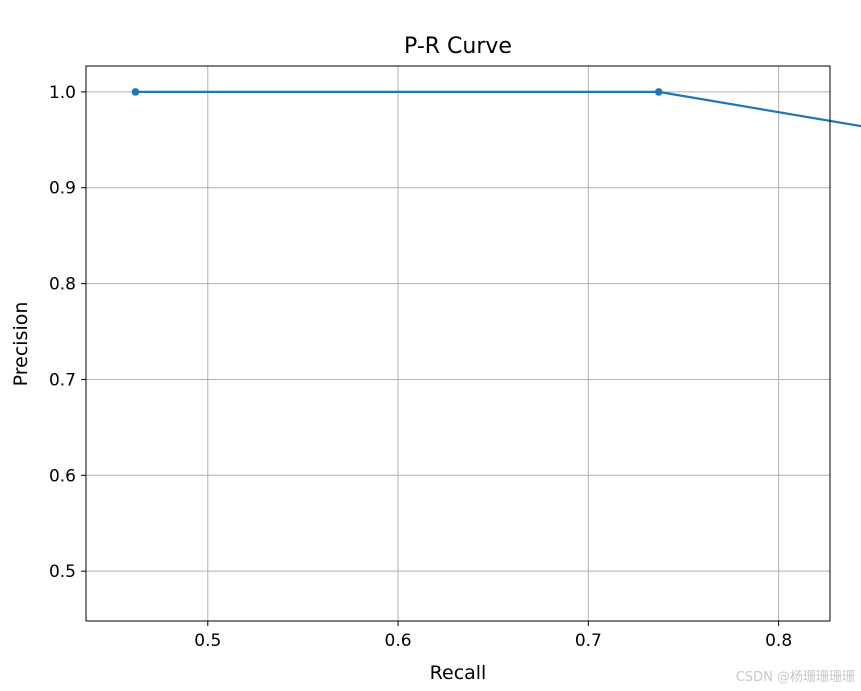  Describe the element at coordinates (398, 641) in the screenshot. I see `x-tick-label: 0.6` at that location.